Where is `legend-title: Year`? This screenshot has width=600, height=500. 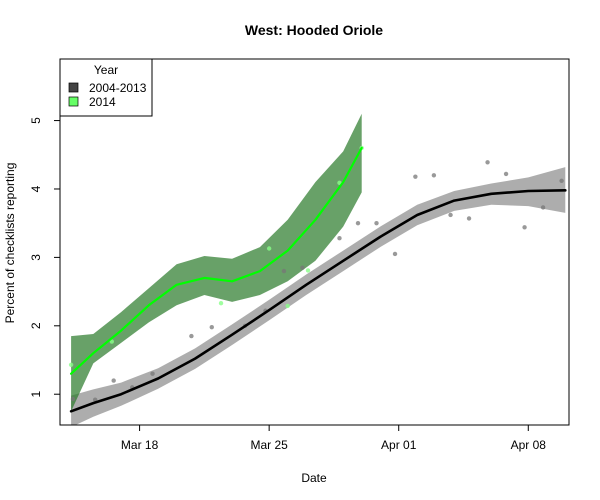 legend-title: Year is located at coordinates (106, 70).